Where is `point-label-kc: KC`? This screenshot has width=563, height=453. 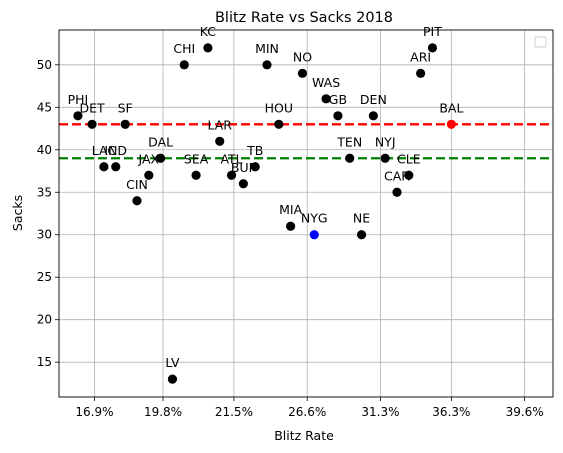
point-label-kc: KC is located at coordinates (208, 31).